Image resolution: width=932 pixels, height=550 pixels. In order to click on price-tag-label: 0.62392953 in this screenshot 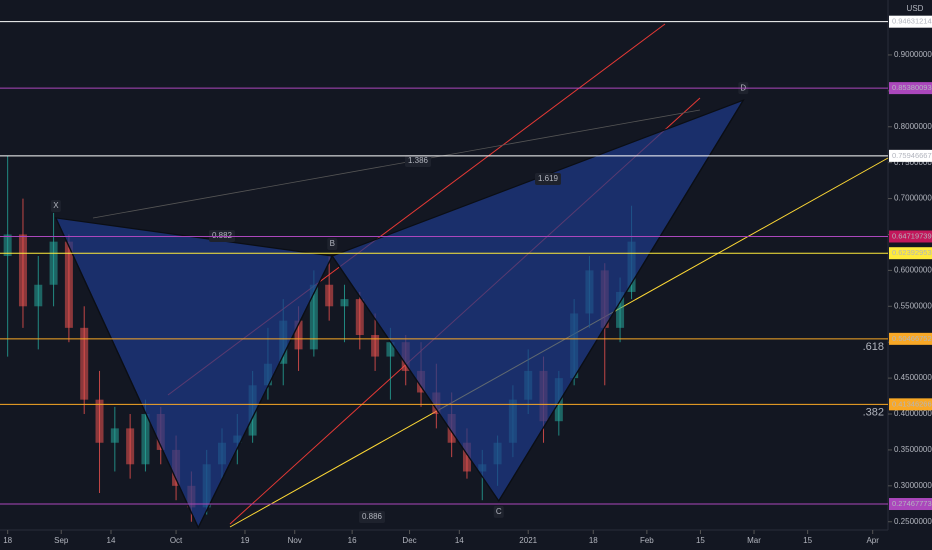, I will do `click(912, 252)`.